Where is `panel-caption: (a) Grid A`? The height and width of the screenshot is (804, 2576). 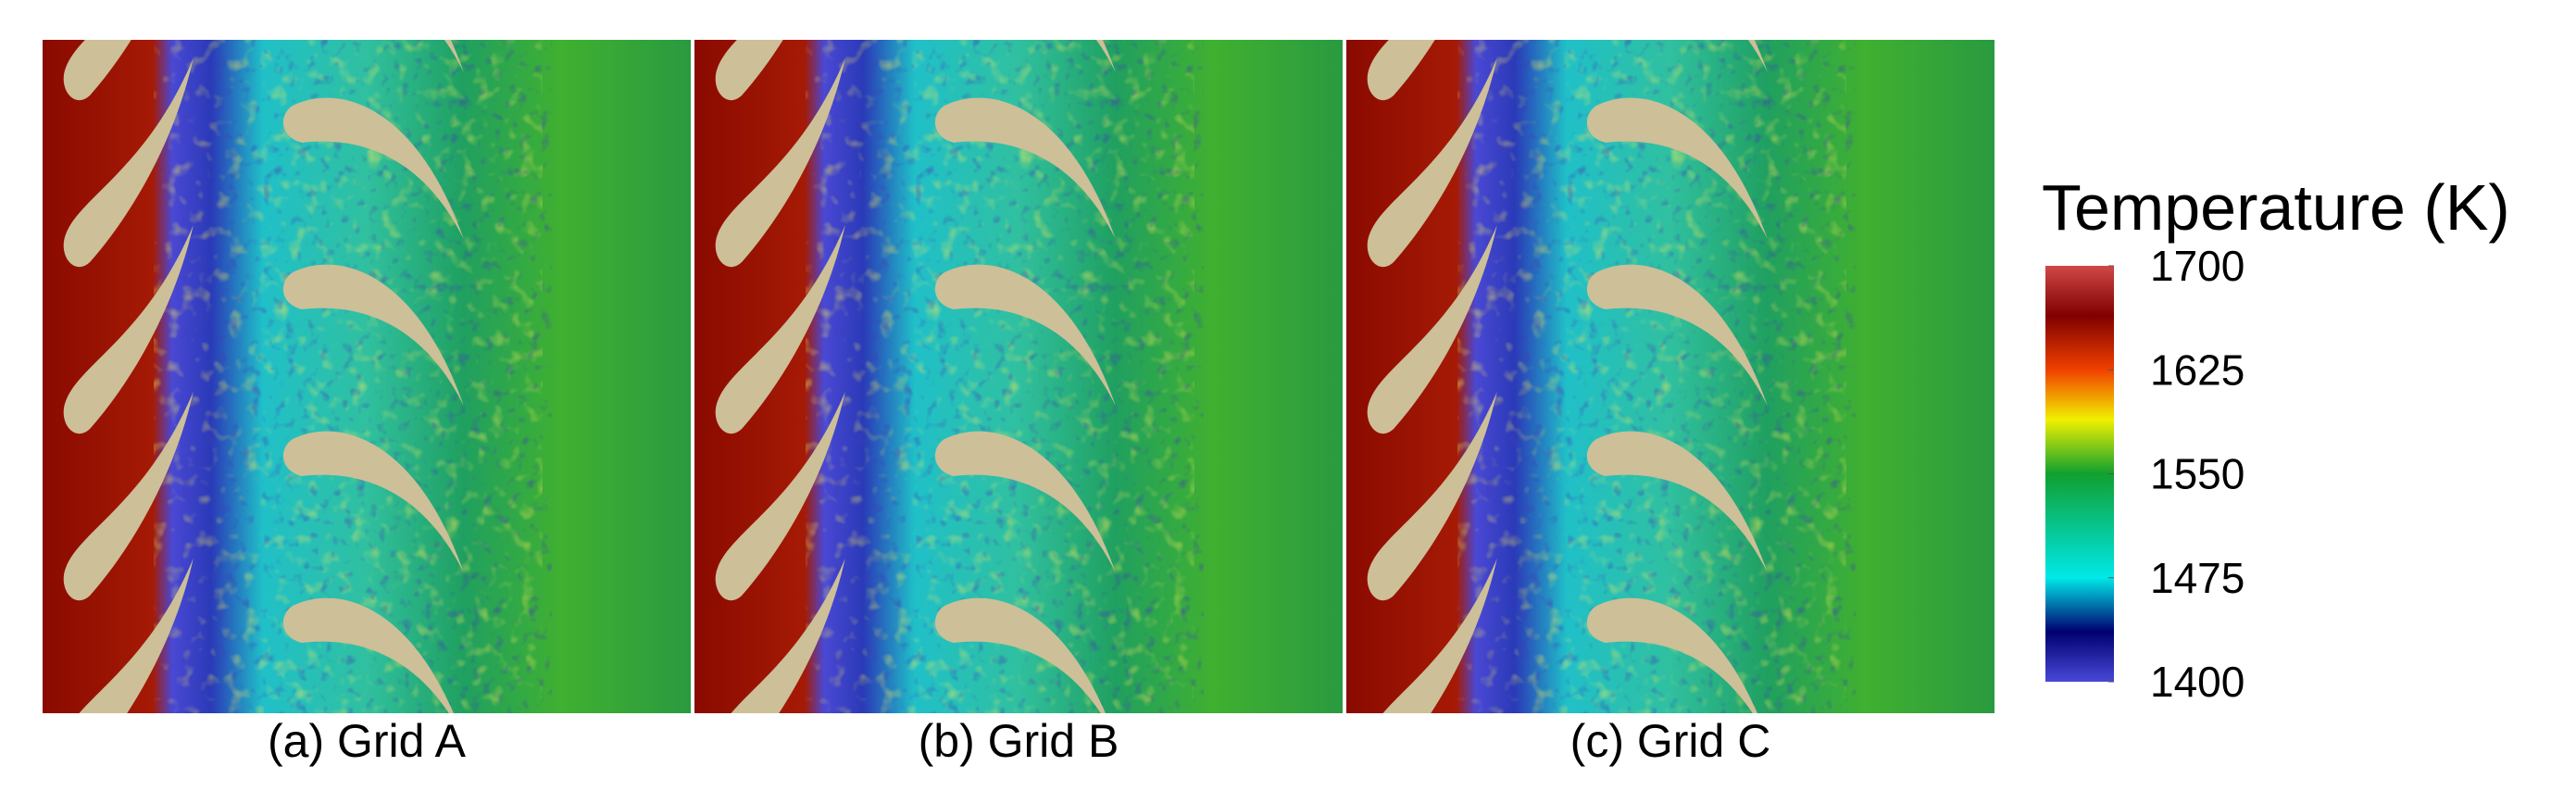
panel-caption: (a) Grid A is located at coordinates (367, 741).